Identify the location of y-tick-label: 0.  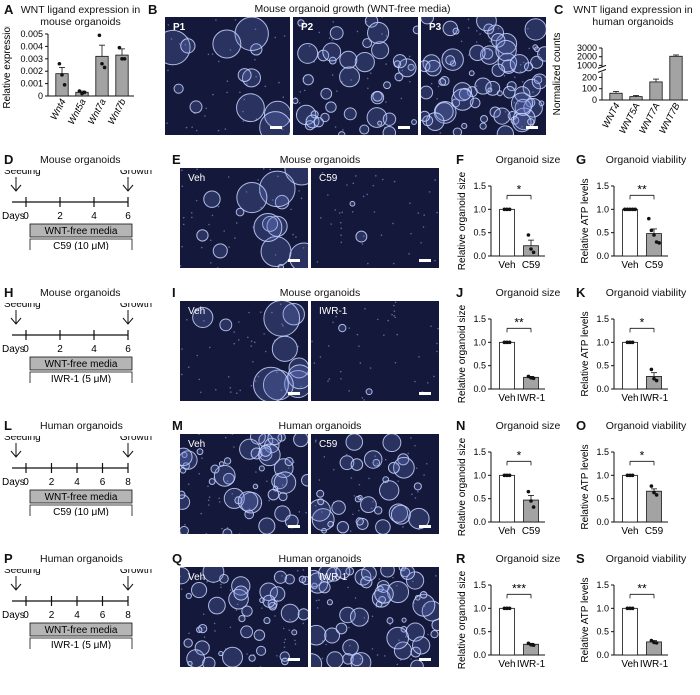
(40, 96).